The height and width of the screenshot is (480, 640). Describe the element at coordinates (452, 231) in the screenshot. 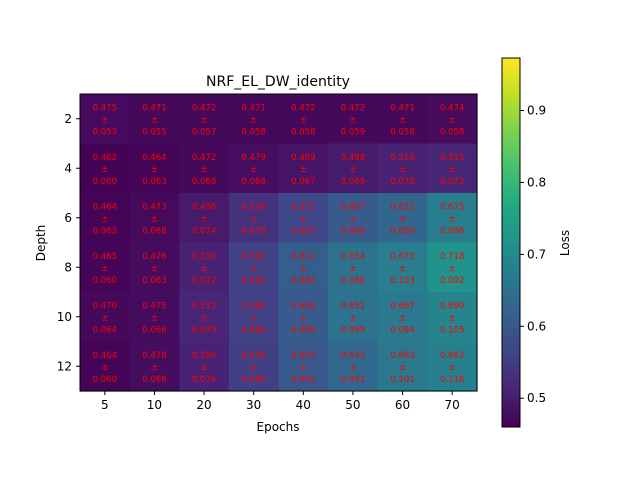

I see `cell-error-label: 0.096` at that location.